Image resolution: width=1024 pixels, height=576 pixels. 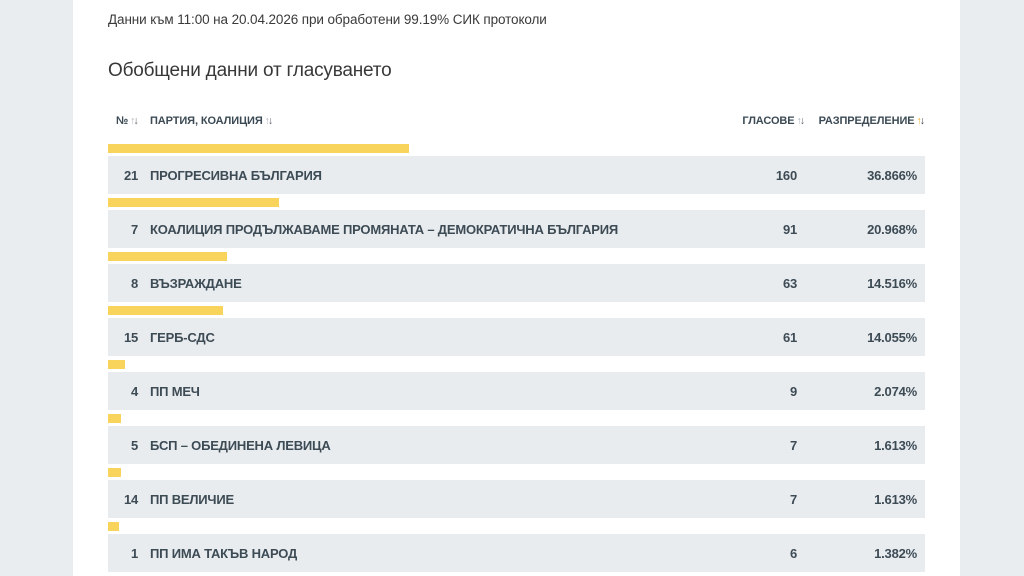 What do you see at coordinates (793, 391) in the screenshot?
I see `votes-cell: 9` at bounding box center [793, 391].